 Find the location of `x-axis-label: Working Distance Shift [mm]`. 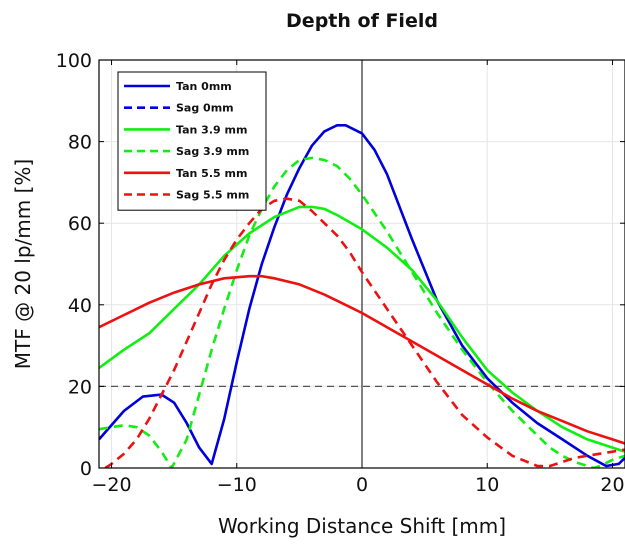

x-axis-label: Working Distance Shift [mm] is located at coordinates (362, 526).